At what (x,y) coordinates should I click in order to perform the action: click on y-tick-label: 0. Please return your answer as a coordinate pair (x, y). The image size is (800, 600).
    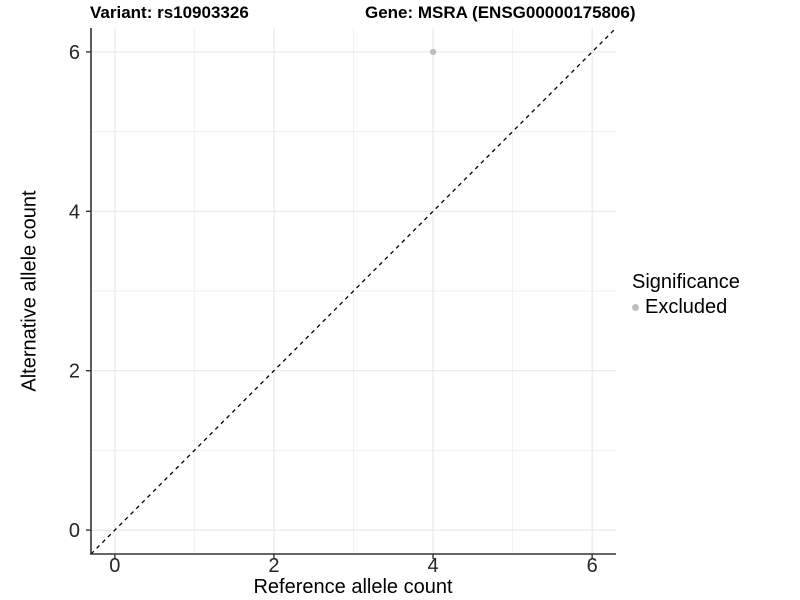
    Looking at the image, I should click on (74, 531).